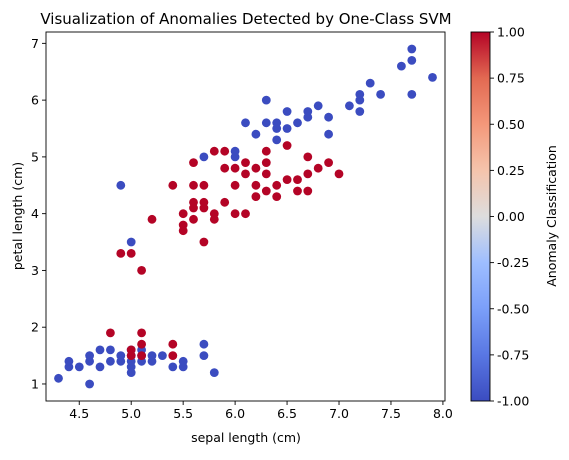 This screenshot has height=460, width=569. What do you see at coordinates (511, 216) in the screenshot?
I see `colorbar-tick-label: 0.00` at bounding box center [511, 216].